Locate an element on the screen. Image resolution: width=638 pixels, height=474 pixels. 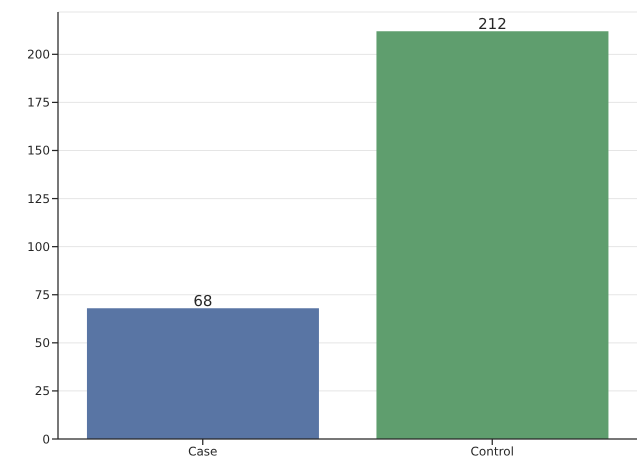
y-tick-label: 25 is located at coordinates (42, 391).